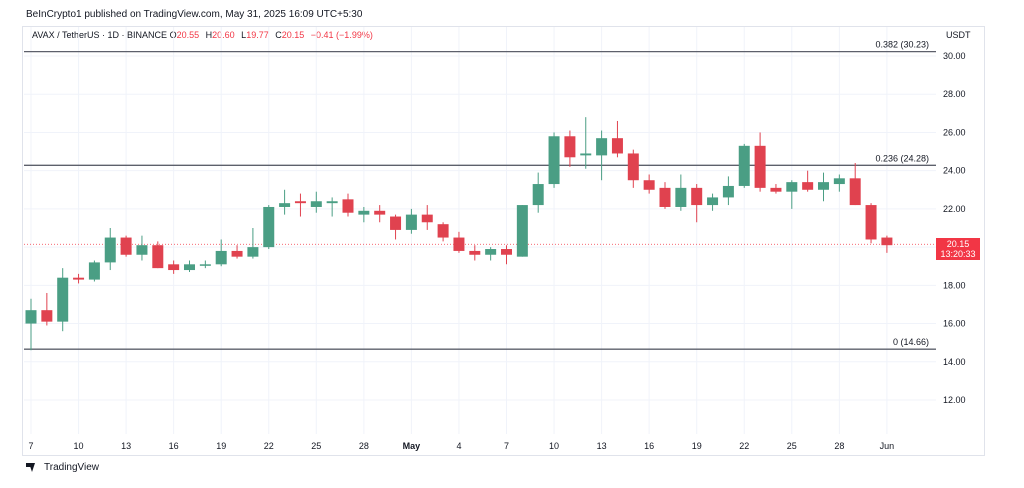 The width and height of the screenshot is (1024, 488). What do you see at coordinates (257, 35) in the screenshot?
I see `low-value: 19.77` at bounding box center [257, 35].